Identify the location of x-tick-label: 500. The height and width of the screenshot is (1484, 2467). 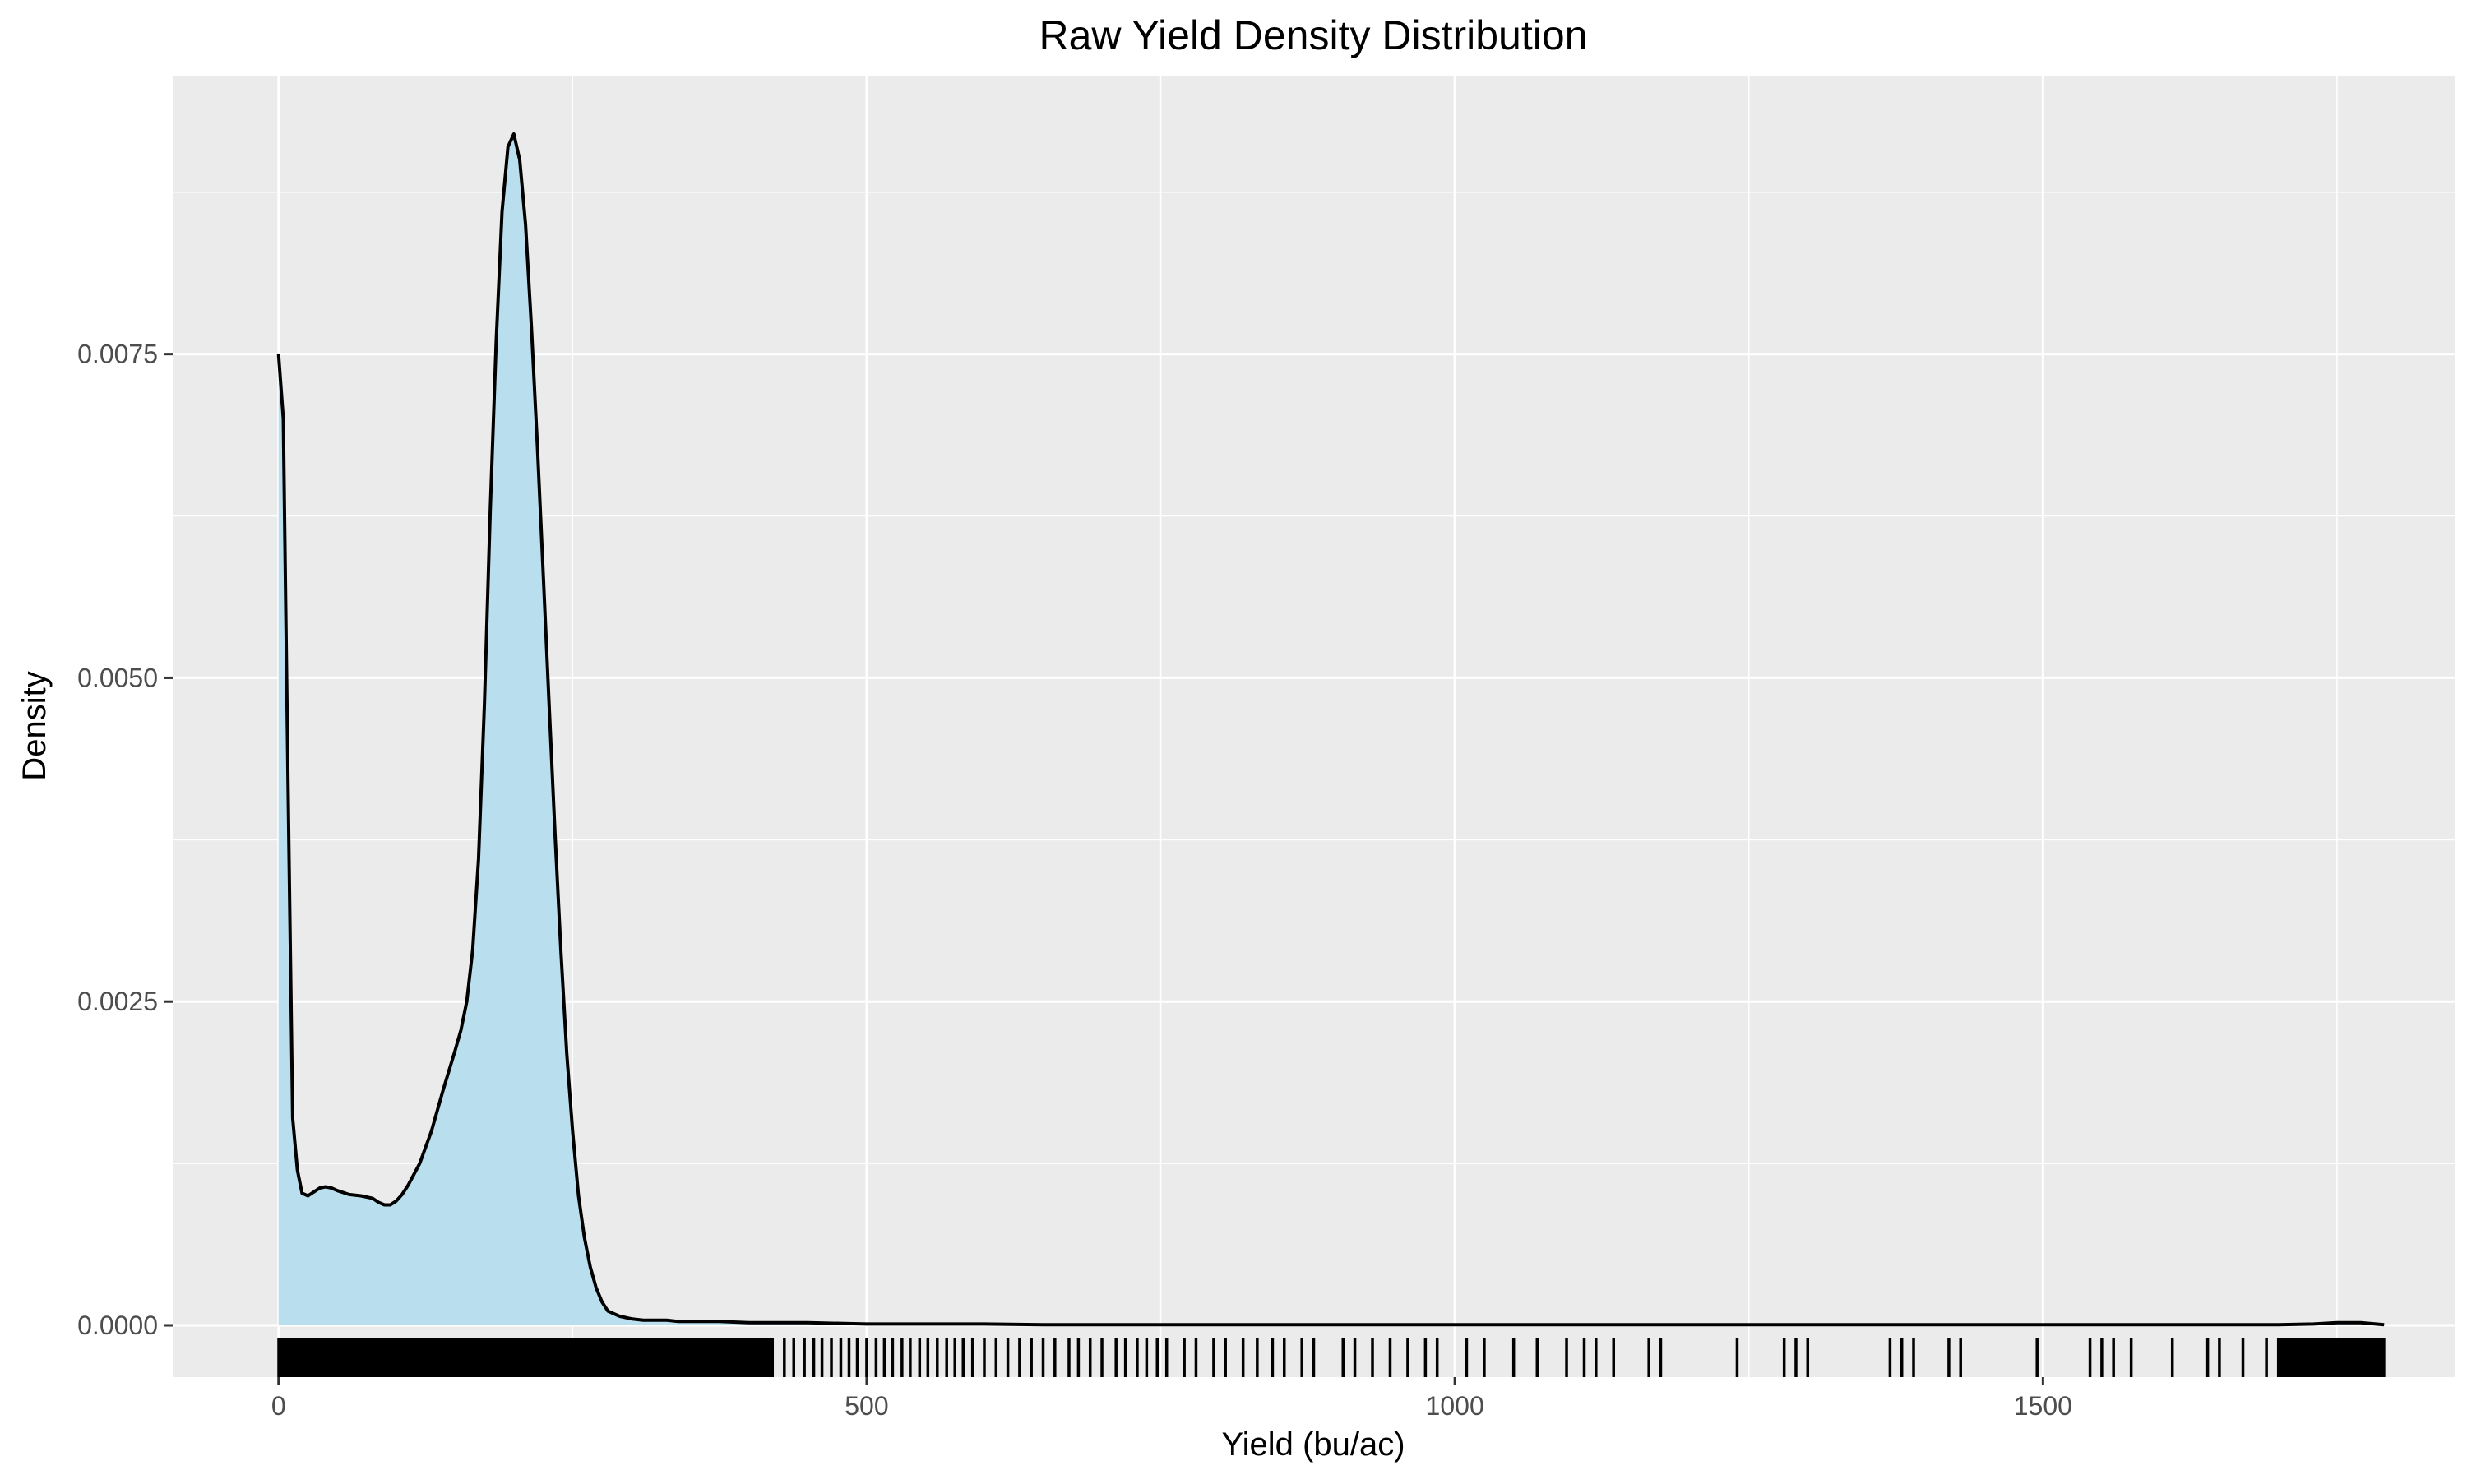
(866, 1406).